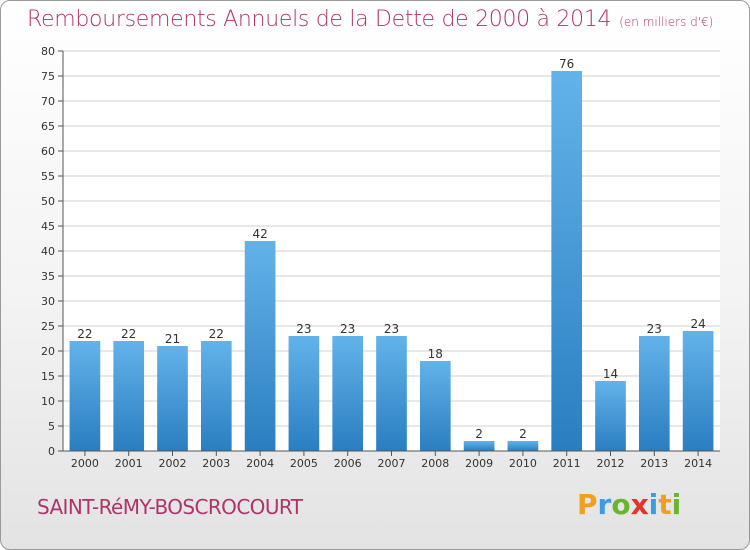 This screenshot has width=750, height=550. I want to click on x-tick-label: 2005, so click(304, 463).